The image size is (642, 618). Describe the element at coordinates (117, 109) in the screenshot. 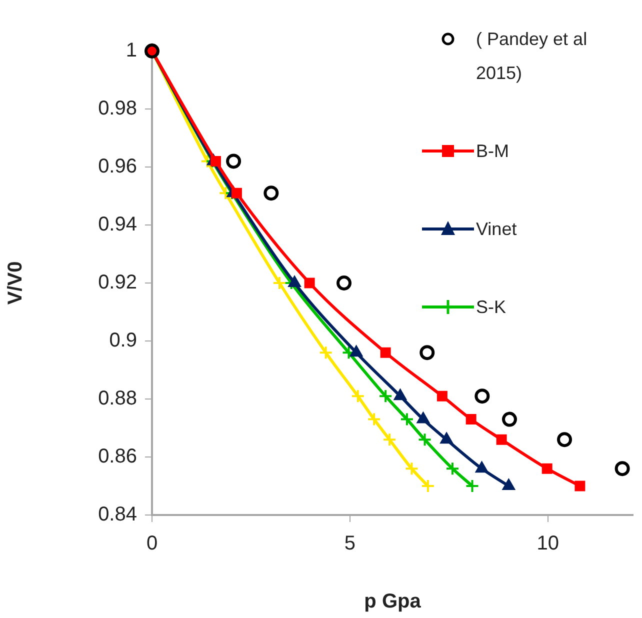

I see `y-tick-label: 0.98` at that location.